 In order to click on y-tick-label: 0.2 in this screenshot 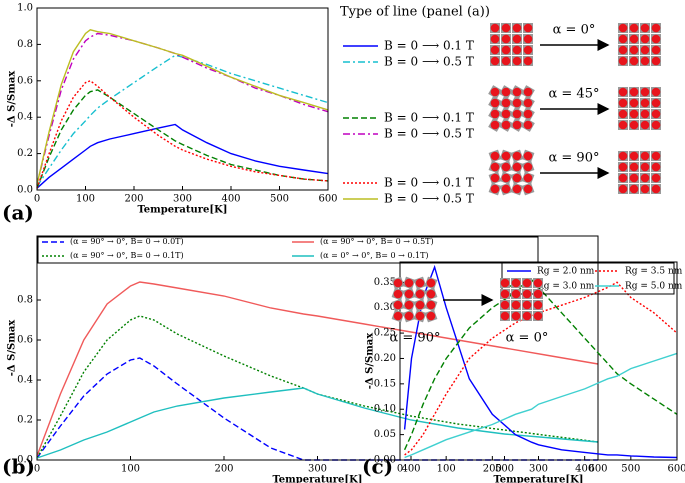, I will do `click(25, 420)`.